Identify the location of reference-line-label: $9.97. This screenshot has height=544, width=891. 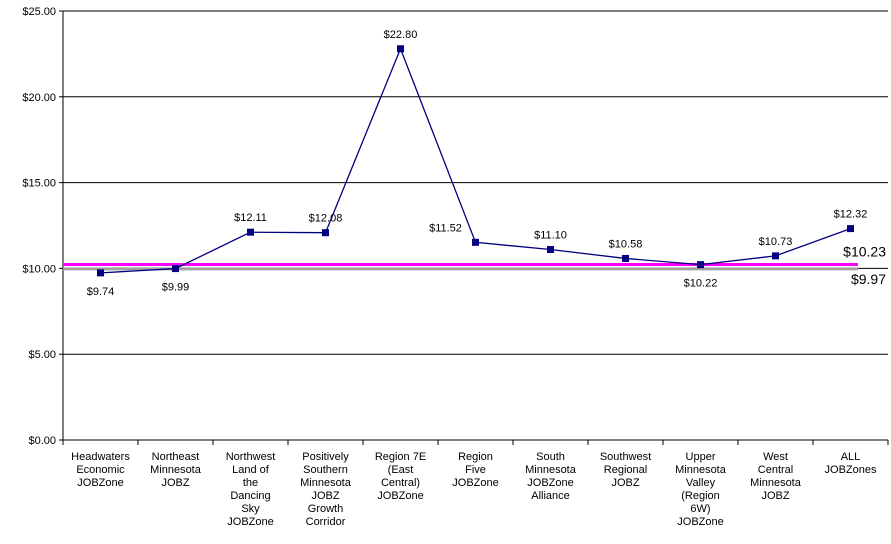
(868, 279).